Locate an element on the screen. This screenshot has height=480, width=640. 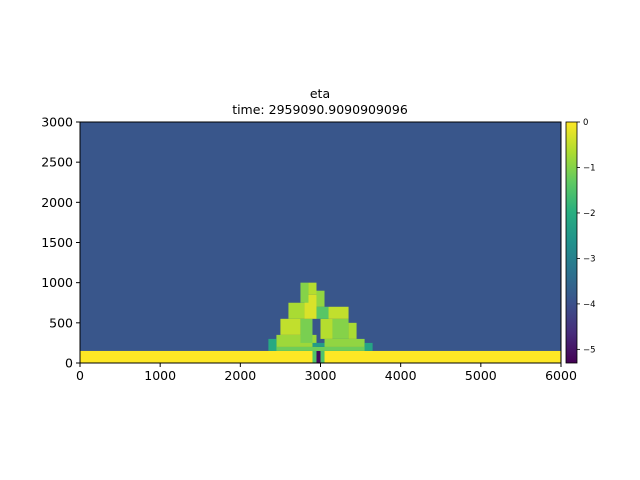
y-tick-label: 1000 is located at coordinates (57, 282).